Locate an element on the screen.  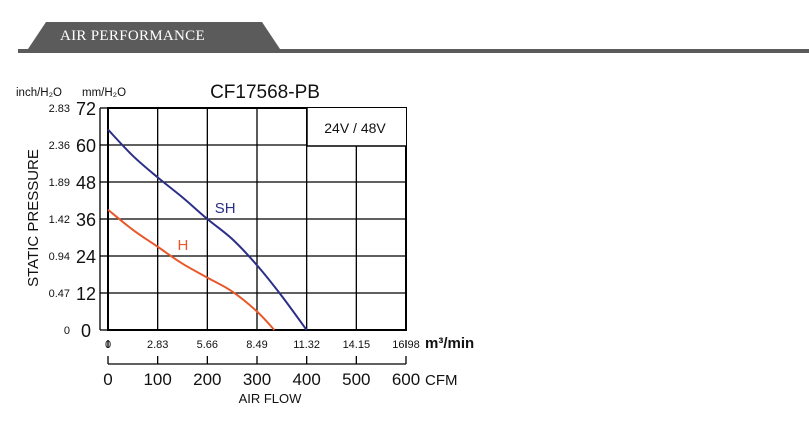
y-unit-mm: mm/H₂O is located at coordinates (104, 93).